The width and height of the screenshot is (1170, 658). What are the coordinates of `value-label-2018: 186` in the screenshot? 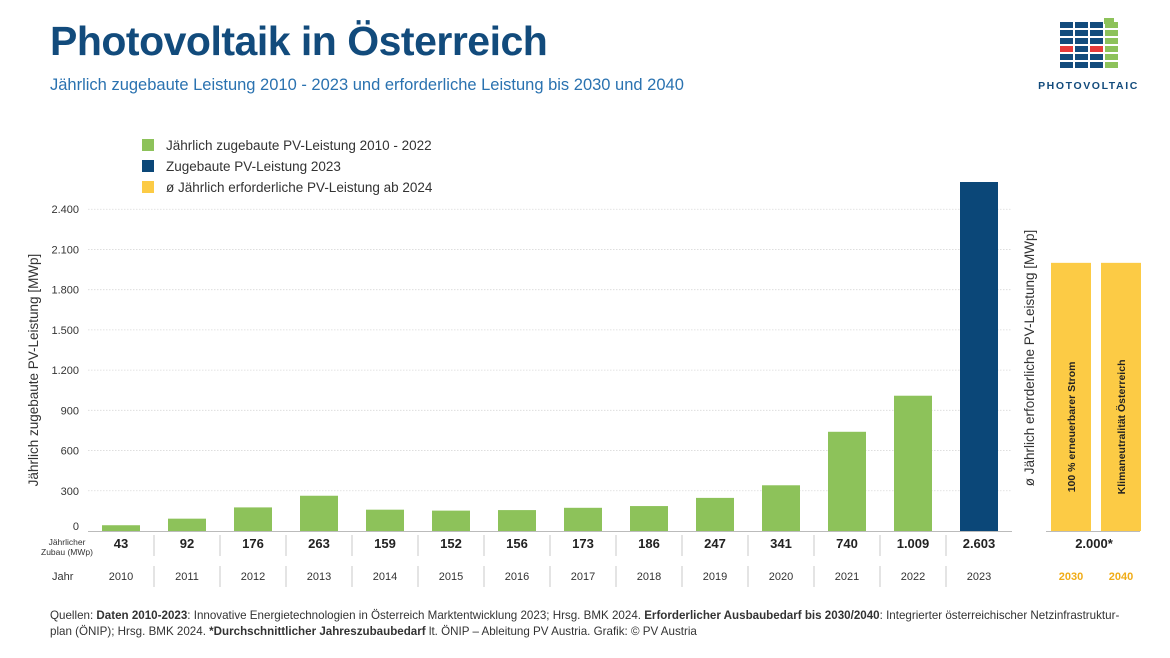 It's located at (649, 543).